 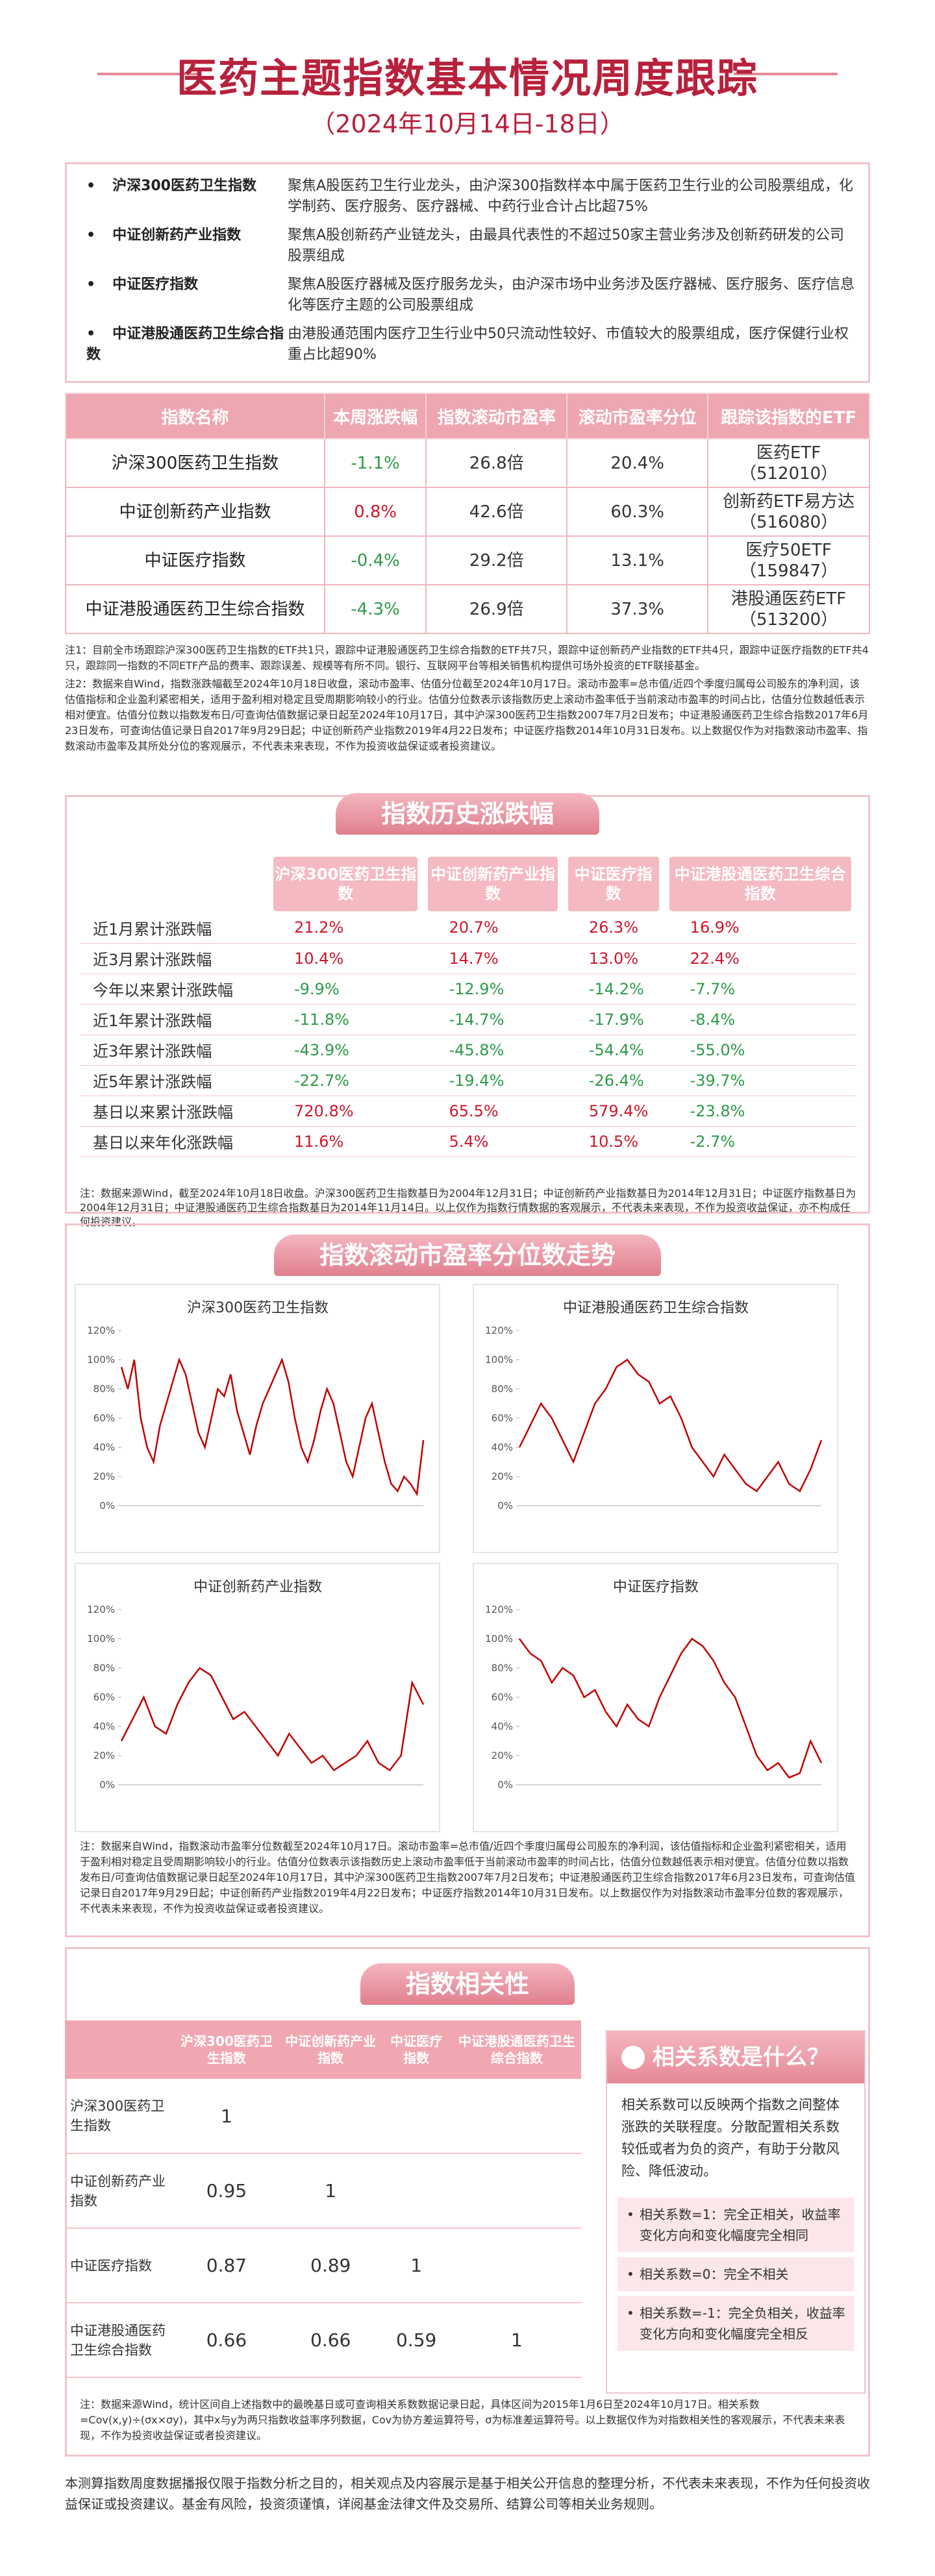 I want to click on return-value: 5.4%, so click(x=493, y=1141).